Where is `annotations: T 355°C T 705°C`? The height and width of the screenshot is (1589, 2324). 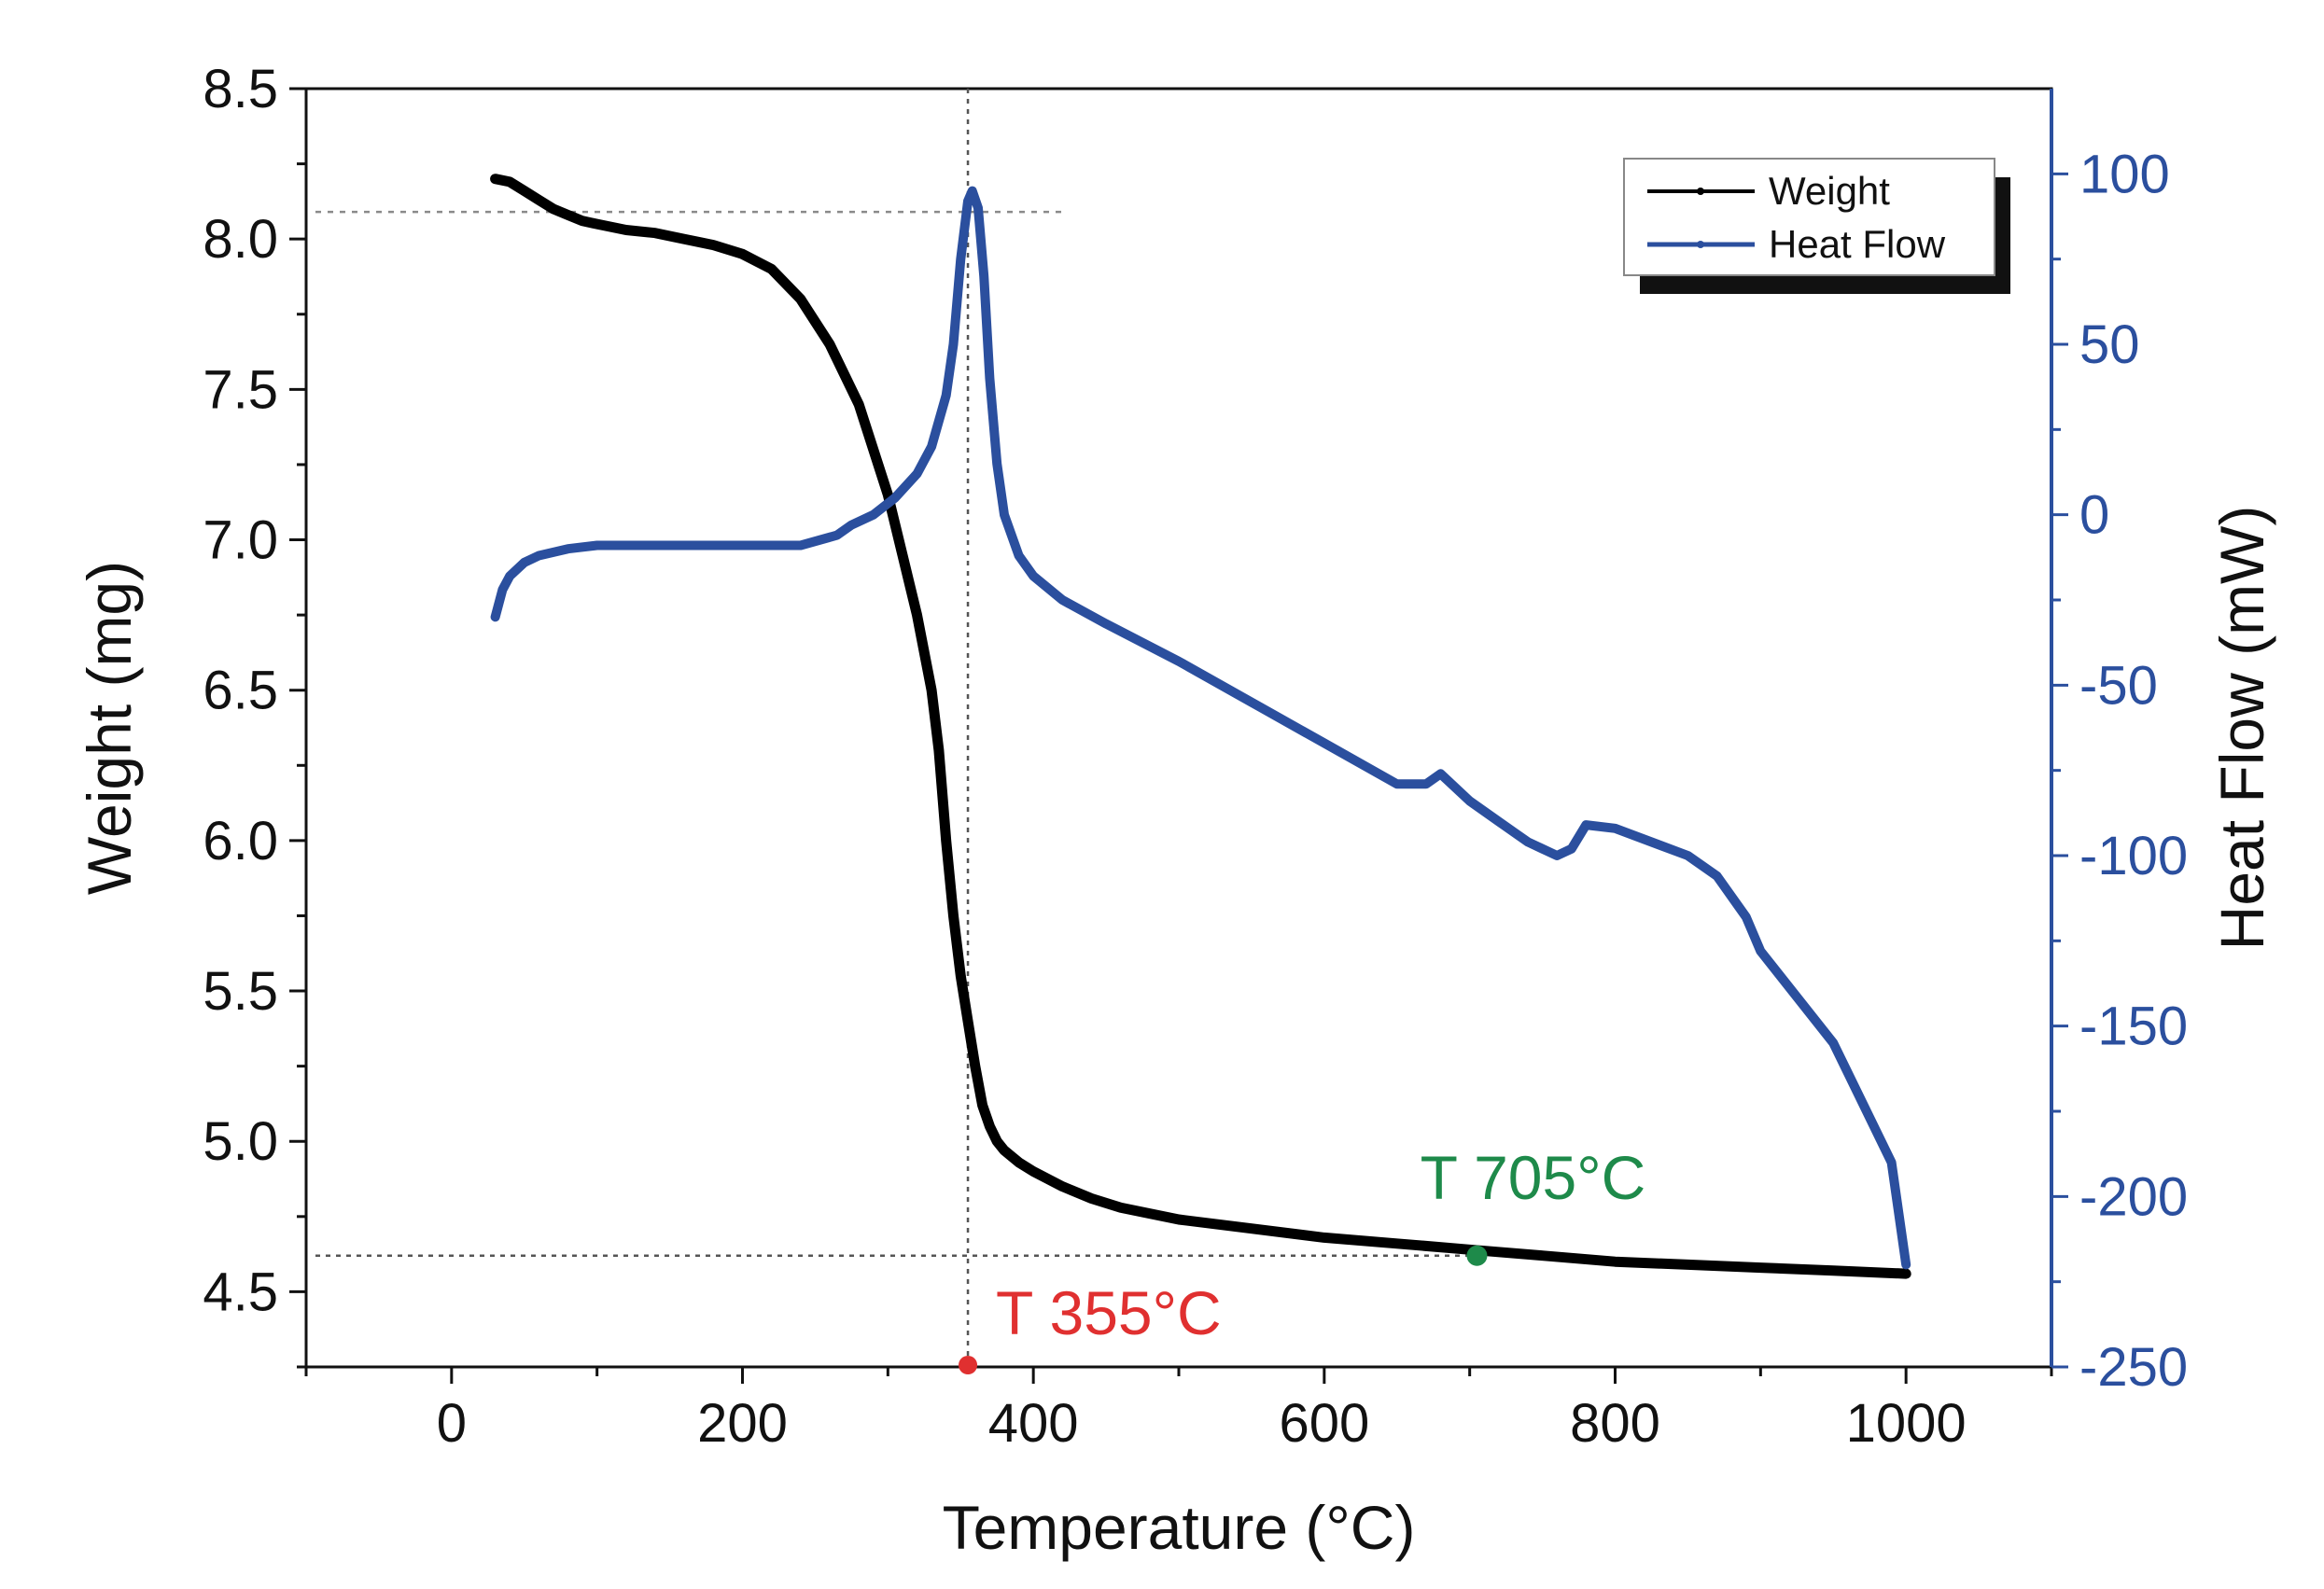
annotations: T 355°C T 705°C is located at coordinates (1302, 1258).